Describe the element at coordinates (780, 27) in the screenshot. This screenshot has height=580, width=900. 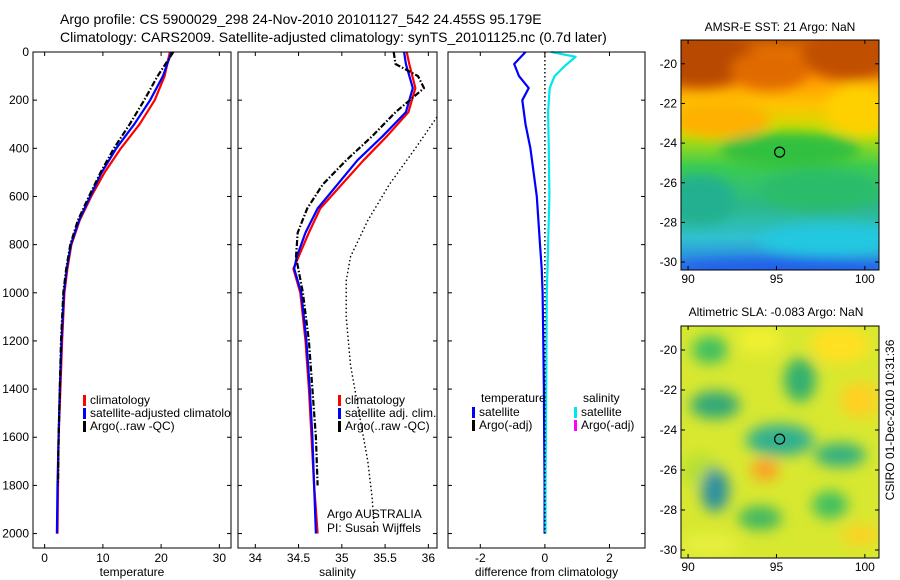
I see `sst-map-title: AMSR-E SST: 21 Argo: NaN` at that location.